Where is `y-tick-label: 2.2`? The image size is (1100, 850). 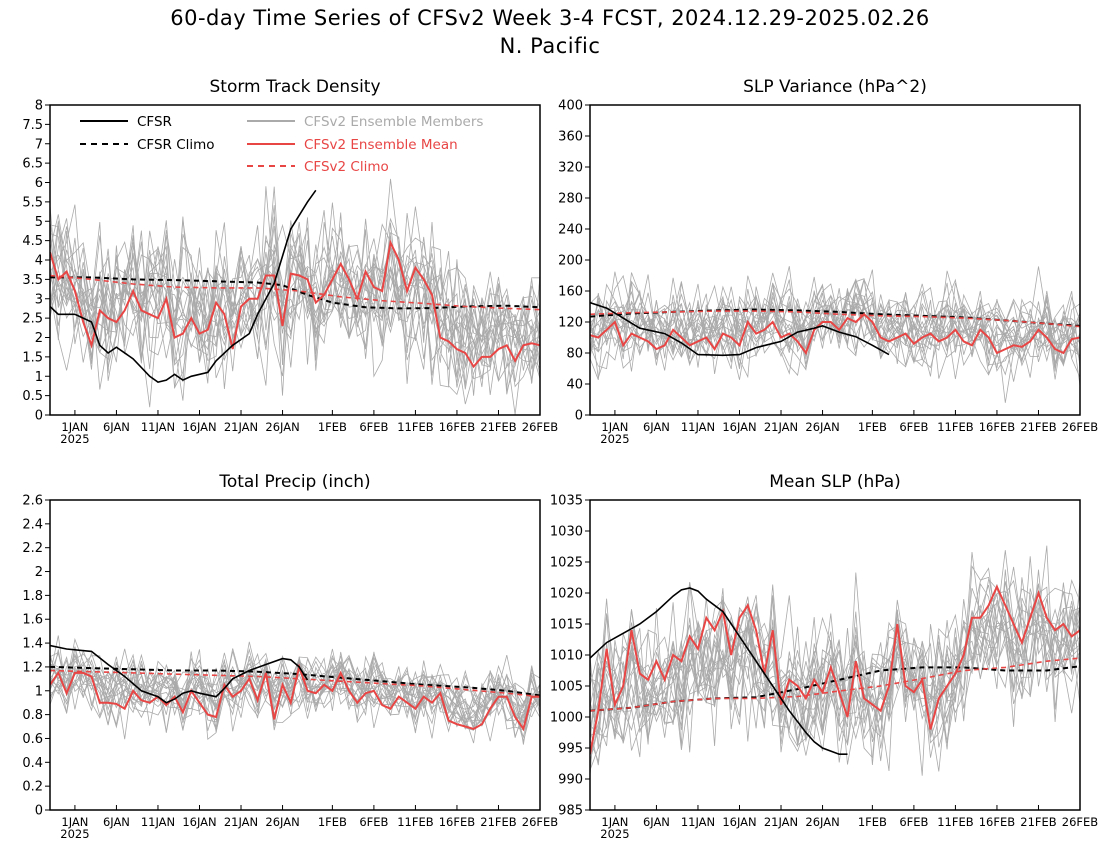
y-tick-label: 2.2 is located at coordinates (32, 548).